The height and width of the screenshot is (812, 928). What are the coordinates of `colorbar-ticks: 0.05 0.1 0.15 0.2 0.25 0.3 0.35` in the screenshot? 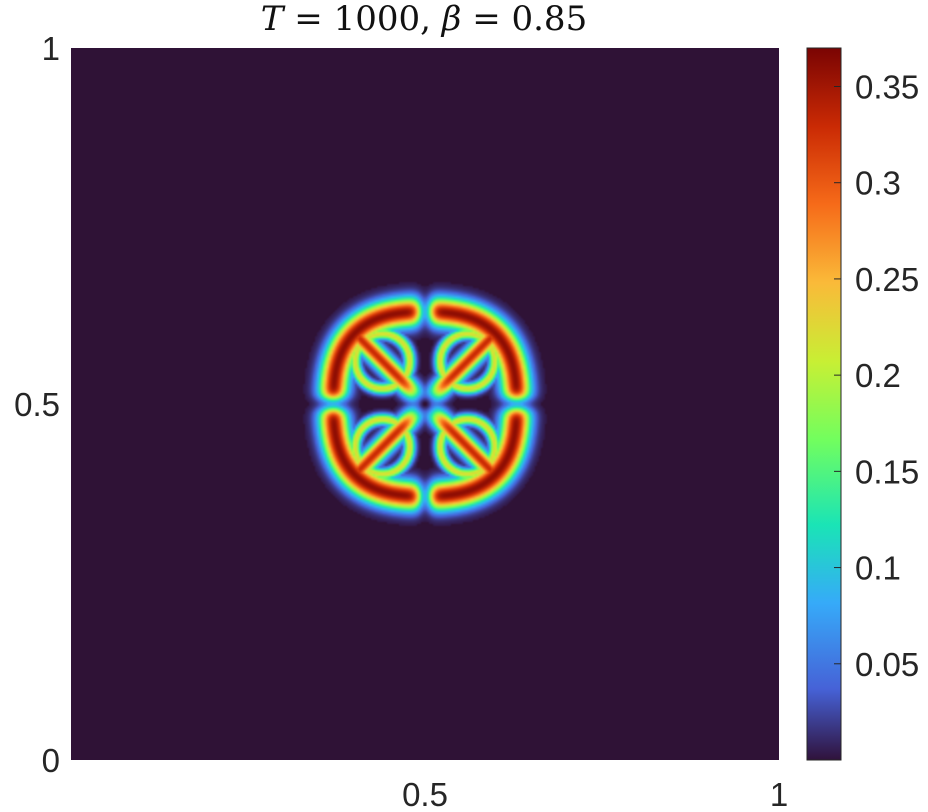 It's located at (876, 375).